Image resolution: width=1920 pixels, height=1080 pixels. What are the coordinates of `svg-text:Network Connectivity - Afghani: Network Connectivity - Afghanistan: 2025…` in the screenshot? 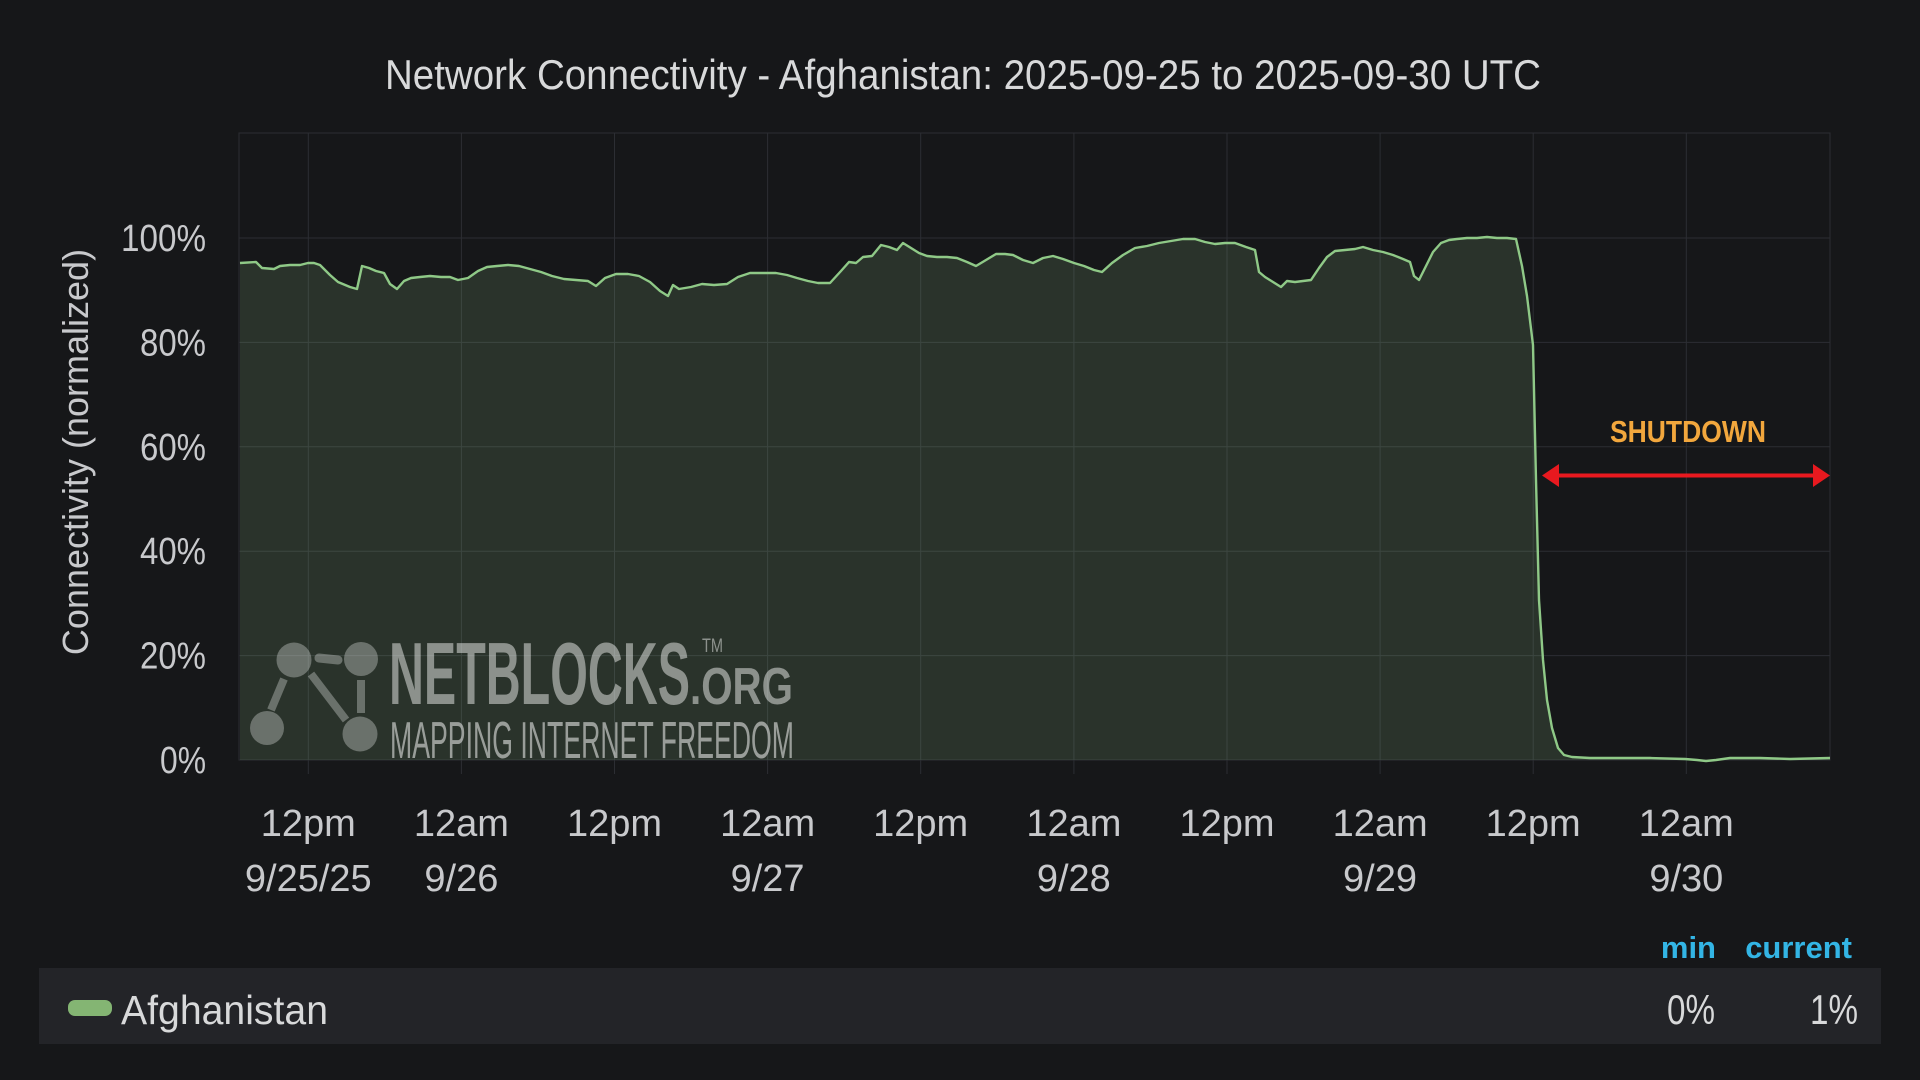 It's located at (963, 74).